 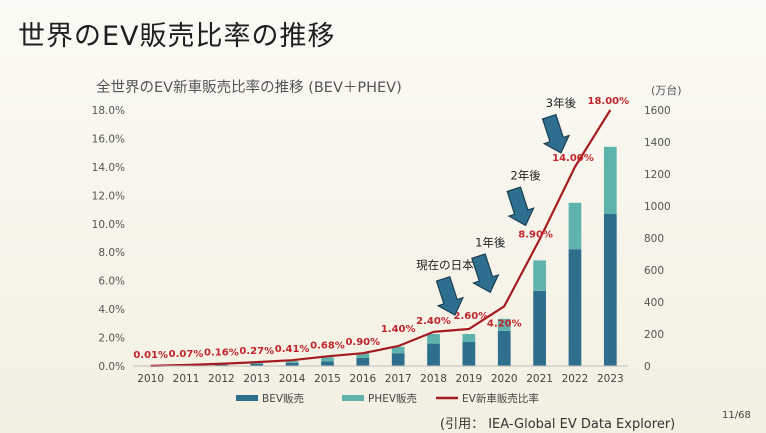 What do you see at coordinates (363, 362) in the screenshot?
I see `bar-bev-2016` at bounding box center [363, 362].